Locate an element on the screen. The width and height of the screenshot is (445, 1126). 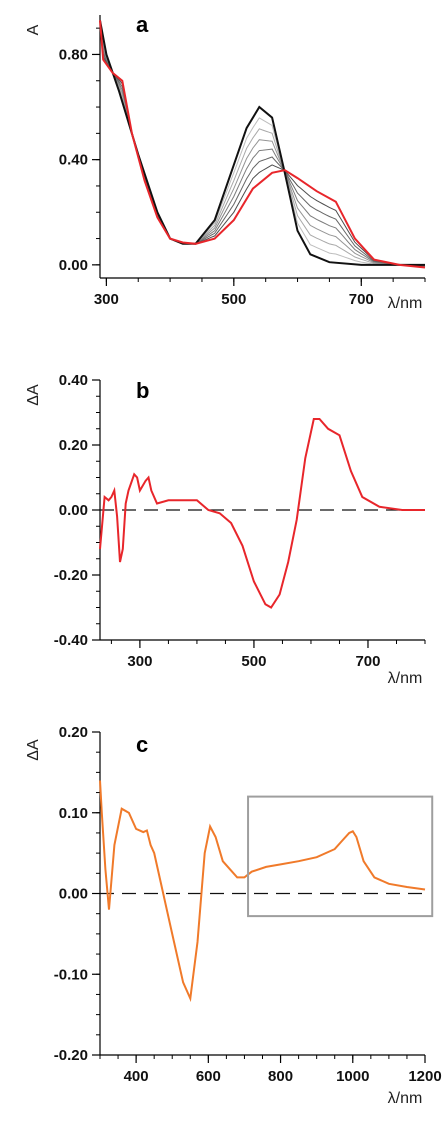
x-tick-label: 800 is located at coordinates (280, 1076).